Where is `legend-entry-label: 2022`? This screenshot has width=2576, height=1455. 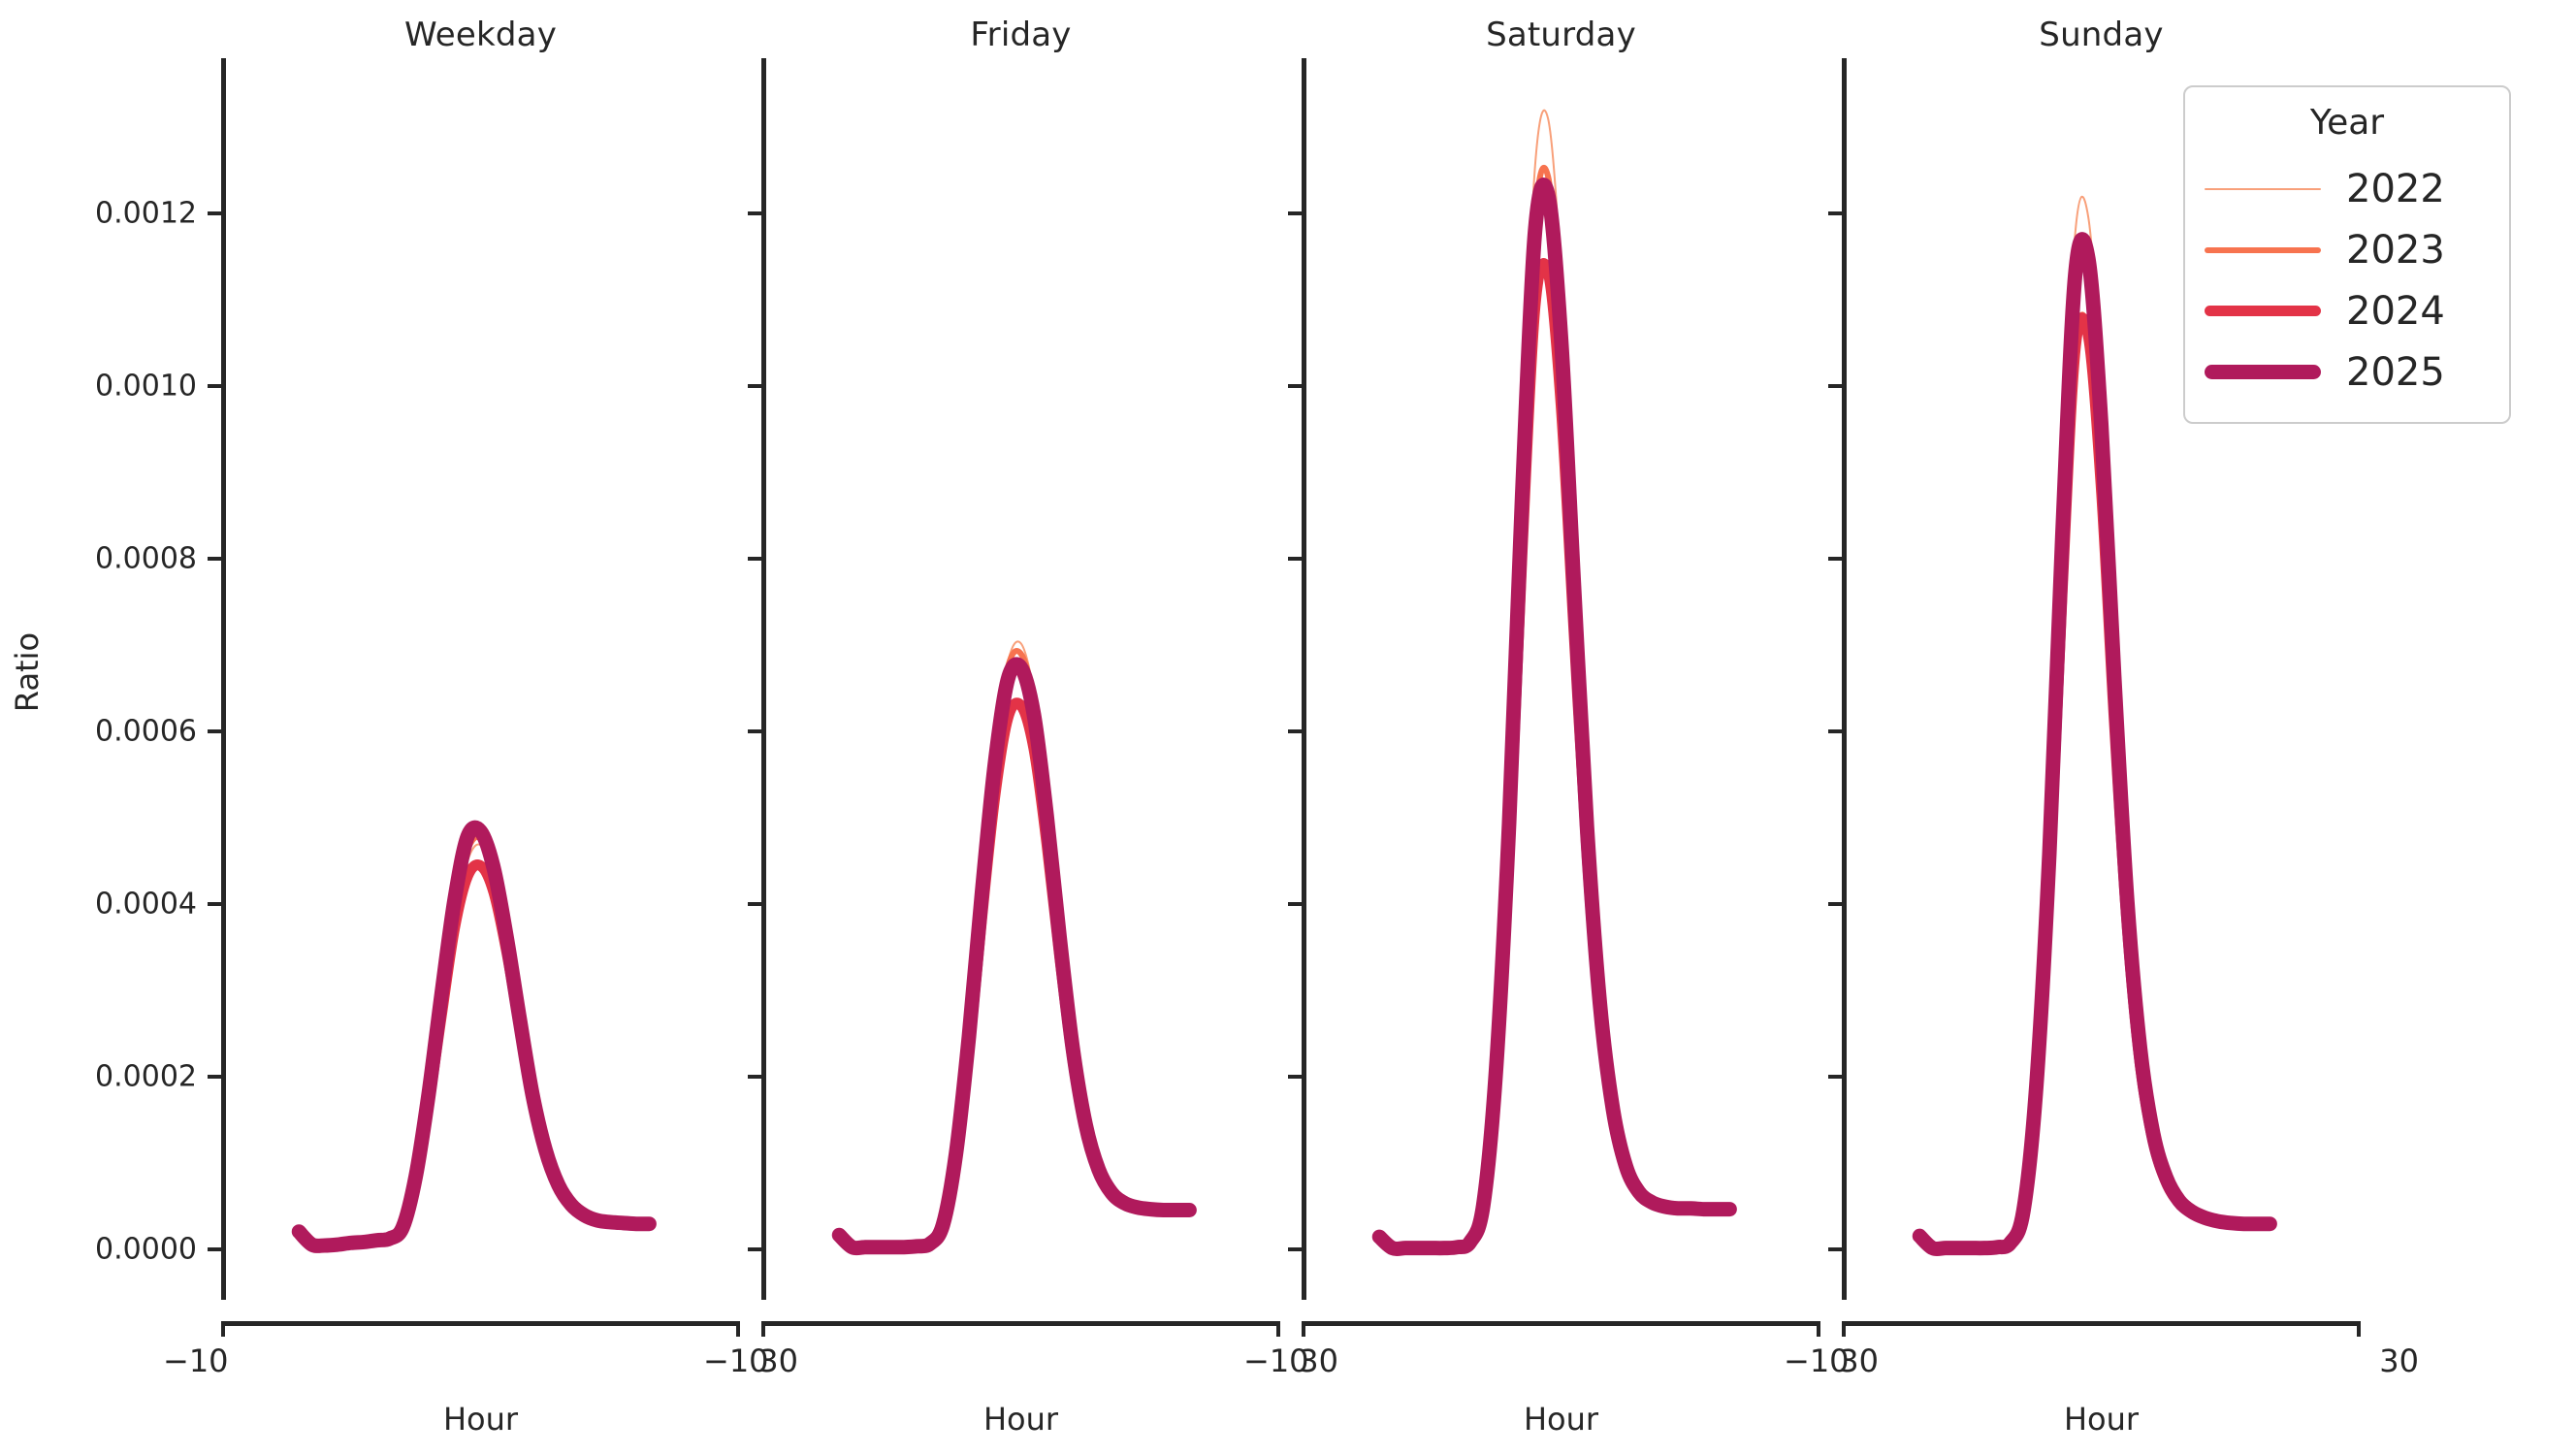 legend-entry-label: 2022 is located at coordinates (2395, 188).